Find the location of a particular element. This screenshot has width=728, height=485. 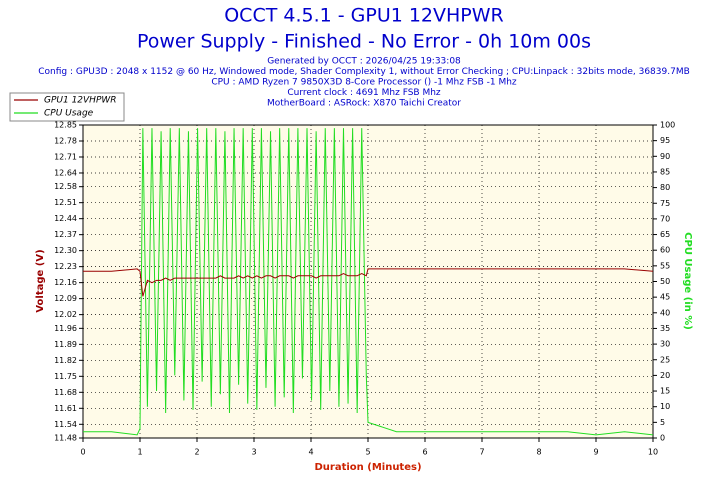

y-tick-label: 11.96 is located at coordinates (65, 328).